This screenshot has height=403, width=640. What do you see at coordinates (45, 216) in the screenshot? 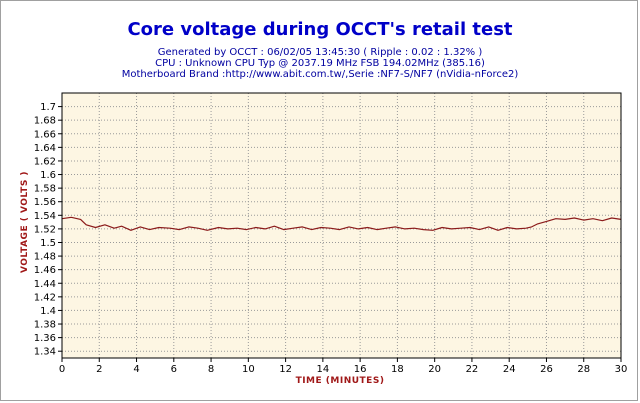
I see `y-tick-label: 1.54` at bounding box center [45, 216].